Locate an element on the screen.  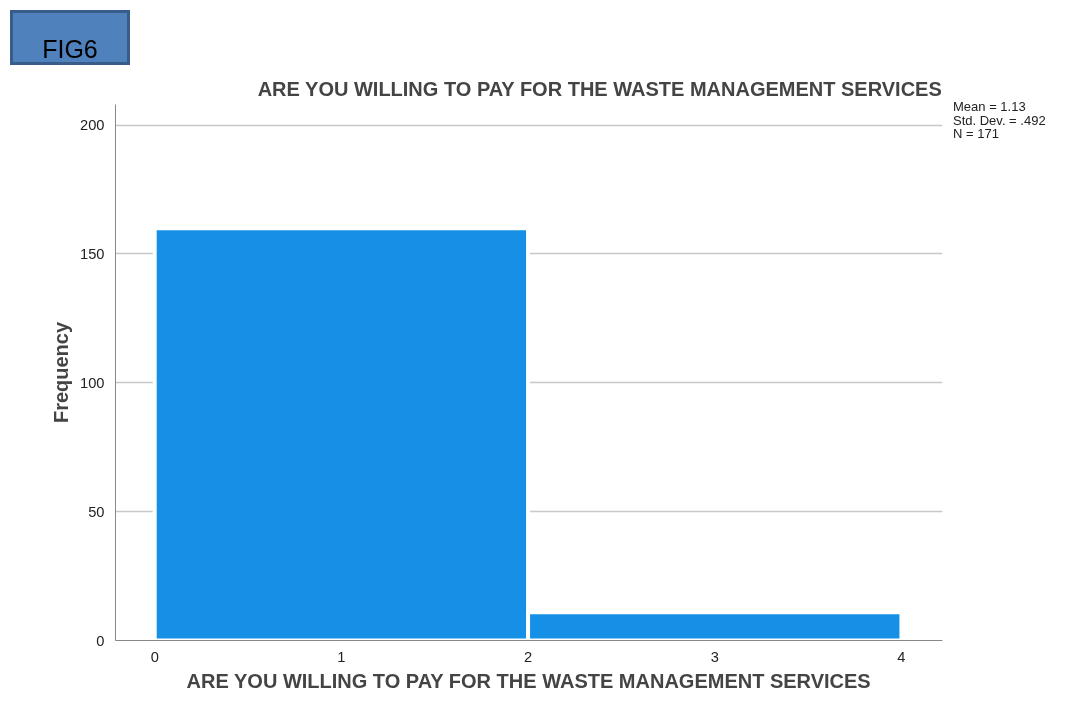
x-axis-title: ARE YOU WILLING TO PAY FOR THE WASTE MANAGEMENT SERVICES is located at coordinates (528, 680).